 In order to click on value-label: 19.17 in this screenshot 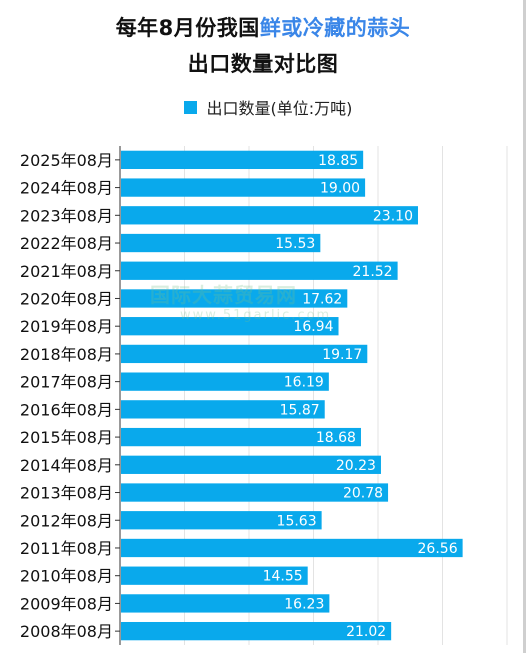, I will do `click(342, 355)`.